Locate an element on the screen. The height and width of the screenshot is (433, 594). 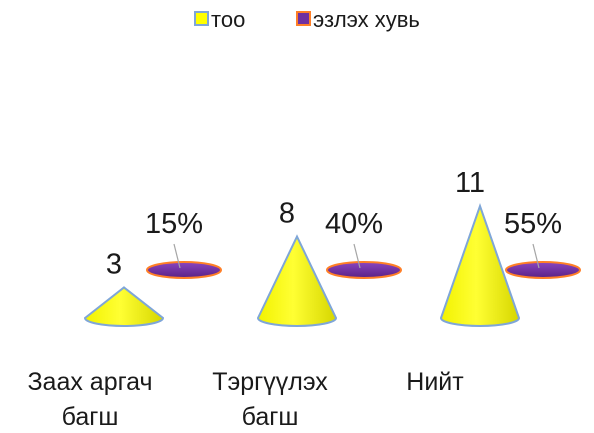
category-label: Заах аргач is located at coordinates (89, 382).